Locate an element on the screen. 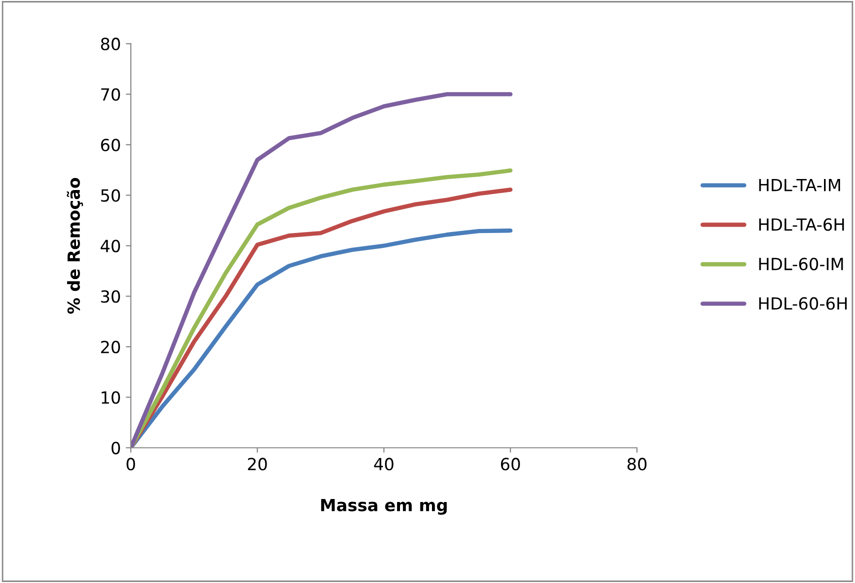 Image resolution: width=855 pixels, height=583 pixels. y-tick-label: 50 is located at coordinates (110, 195).